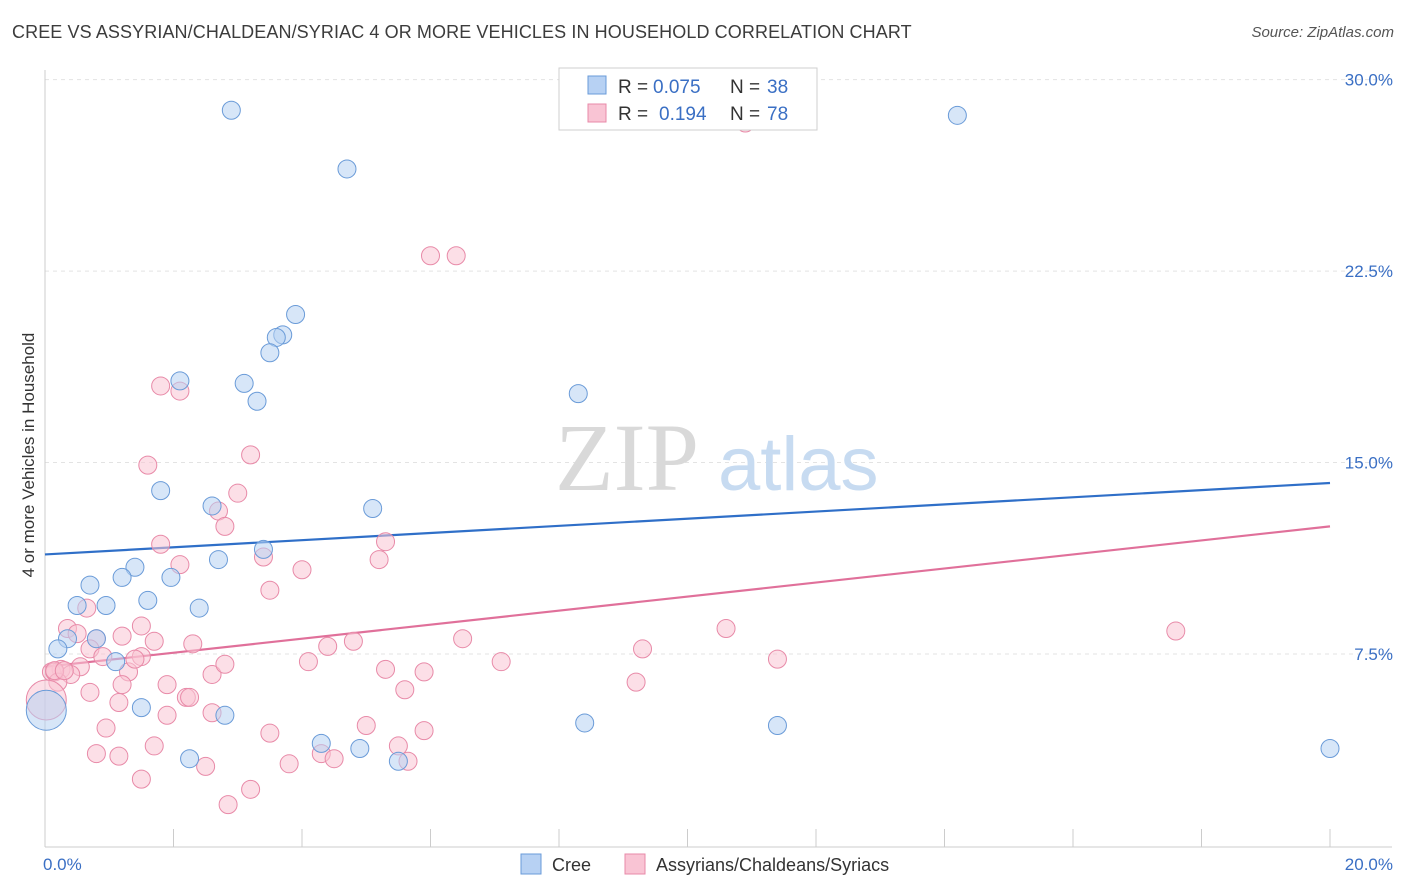 The height and width of the screenshot is (892, 1406). Describe the element at coordinates (597, 113) in the screenshot. I see `legend-swatch-assyrian` at that location.